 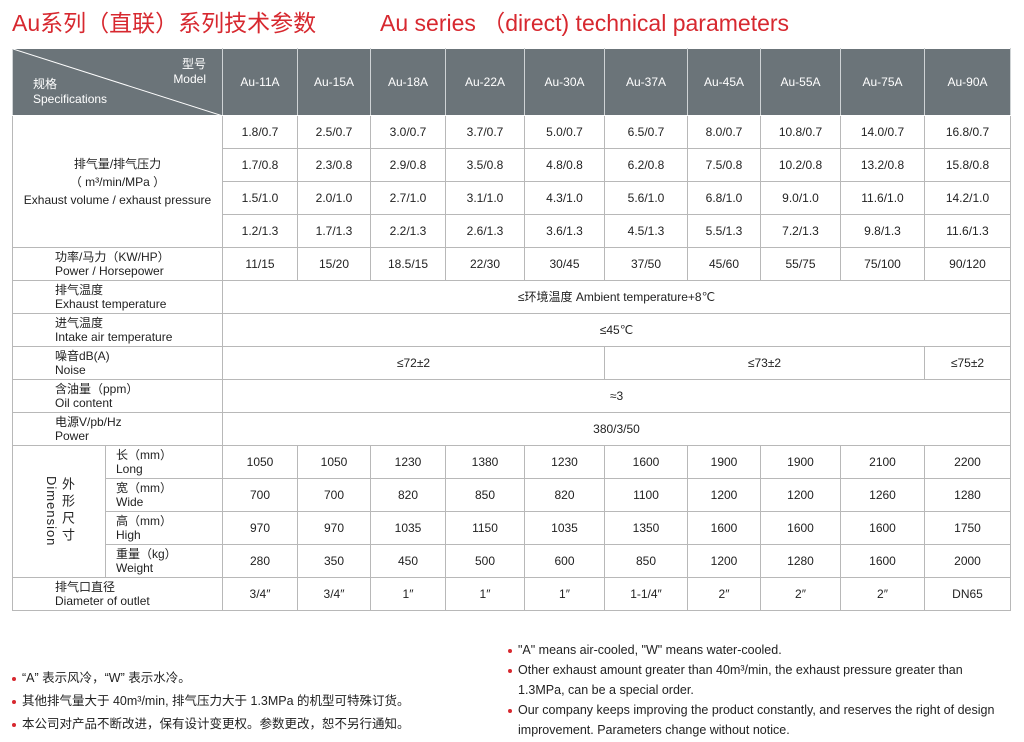 I want to click on label-cn: 排气口直径, so click(x=85, y=587).